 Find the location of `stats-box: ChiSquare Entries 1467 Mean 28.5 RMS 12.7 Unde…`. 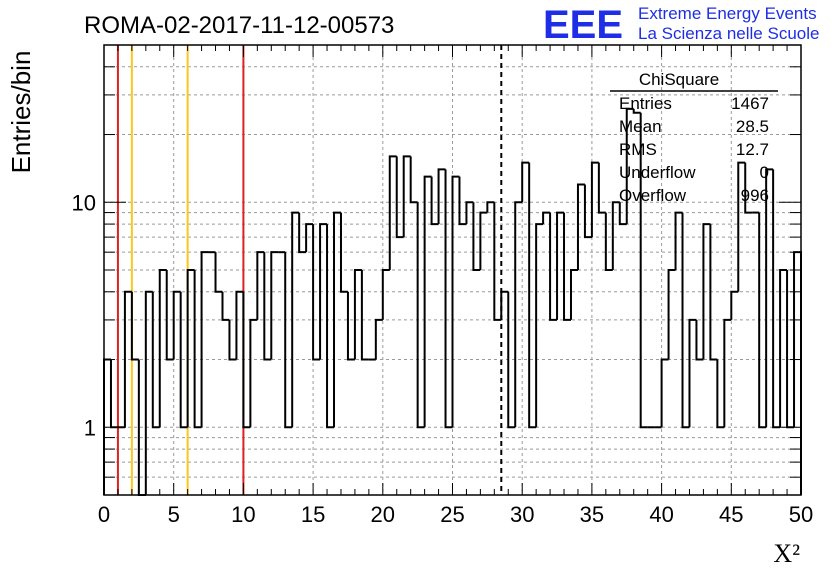

stats-box: ChiSquare Entries 1467 Mean 28.5 RMS 12.7 Unde… is located at coordinates (694, 137).